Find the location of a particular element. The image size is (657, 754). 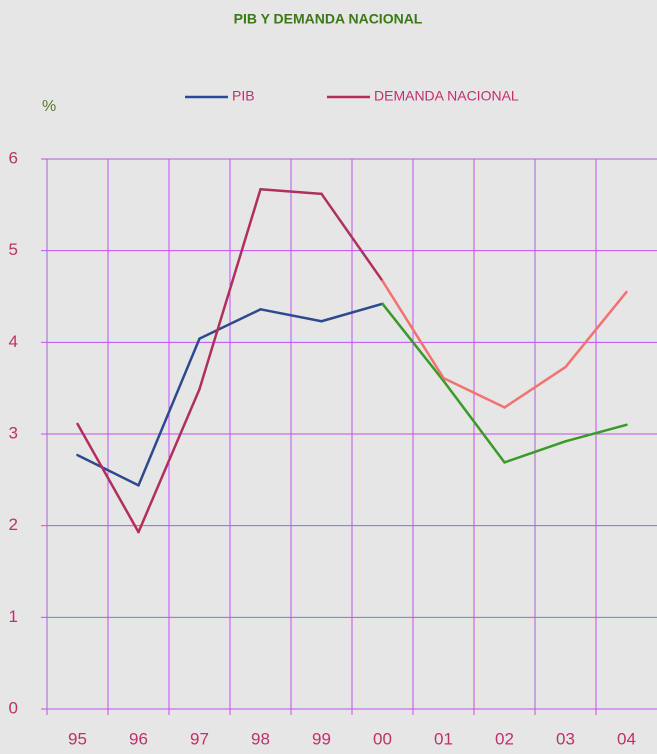

y-tick-label: 3 is located at coordinates (13, 432).